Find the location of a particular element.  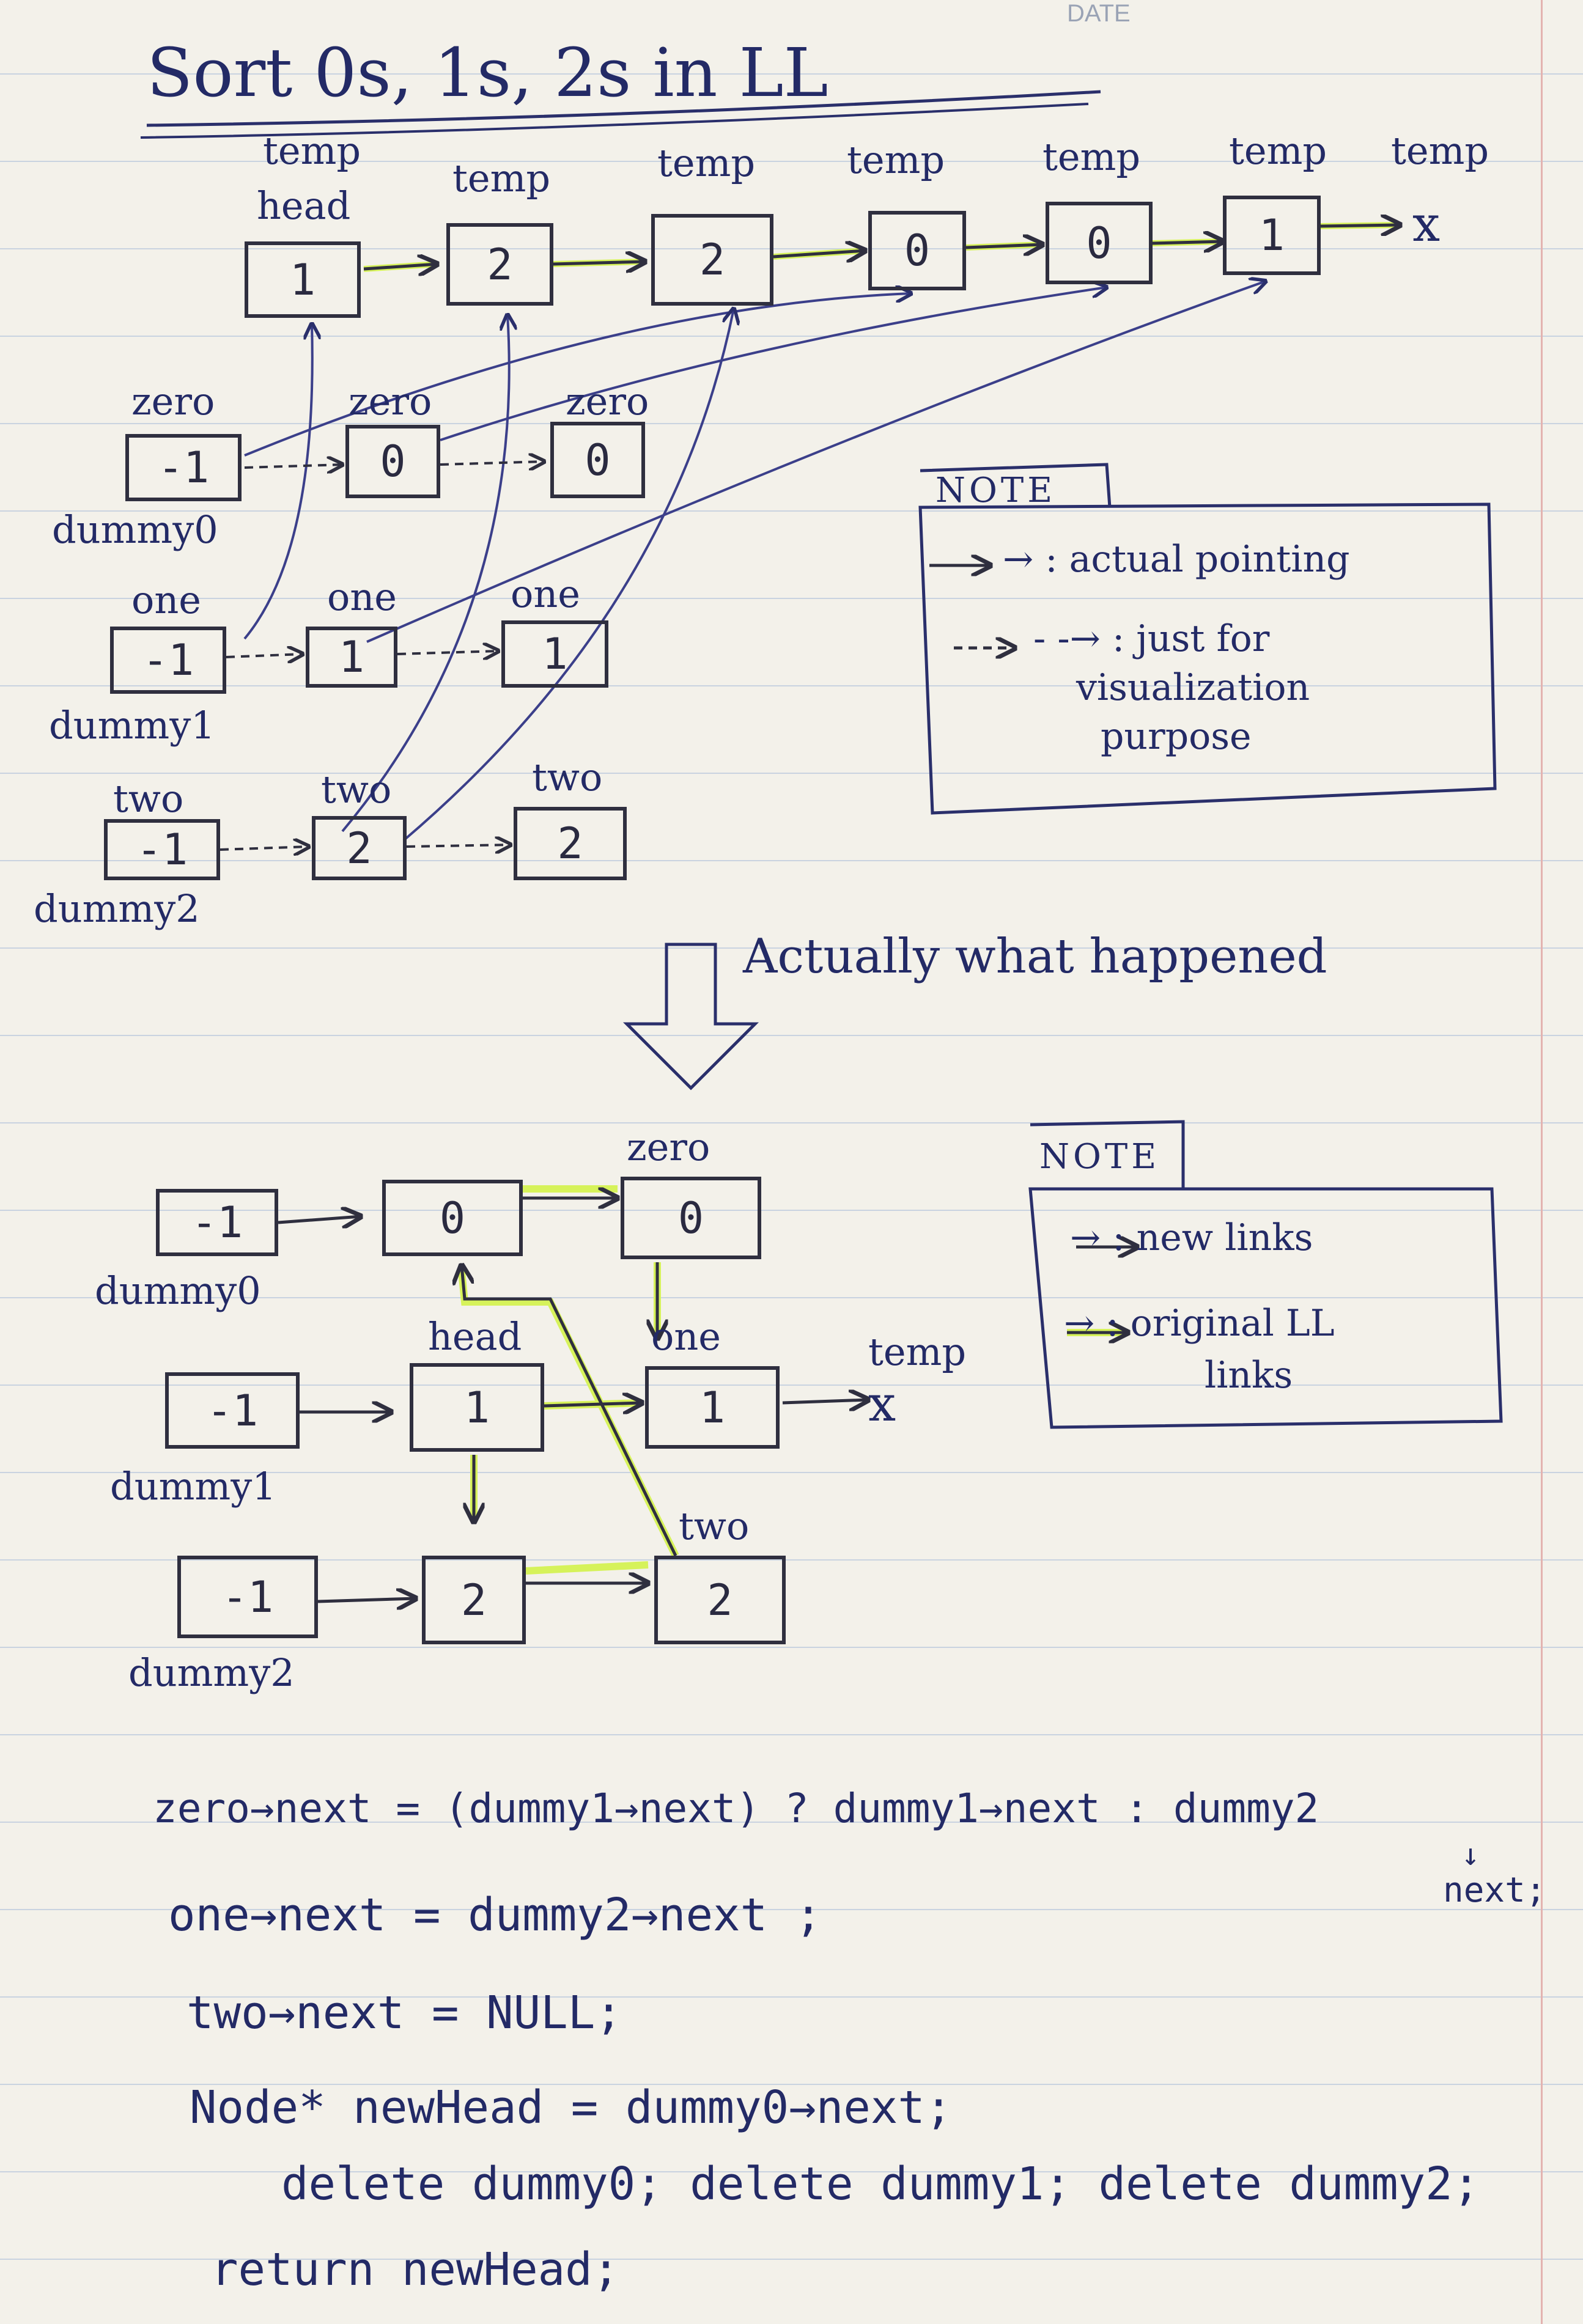

down-arrow-icon is located at coordinates (691, 1016).